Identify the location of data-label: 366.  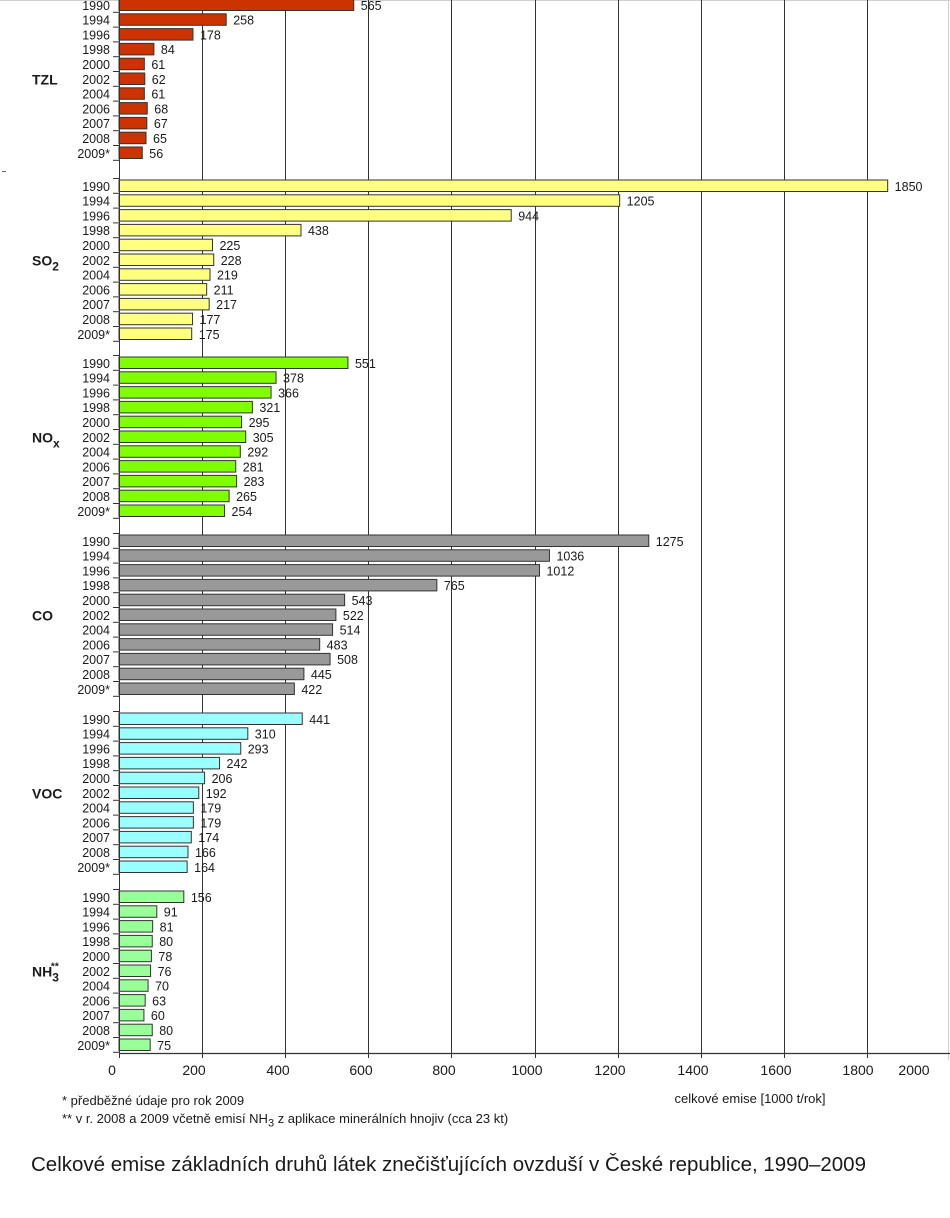
(288, 393).